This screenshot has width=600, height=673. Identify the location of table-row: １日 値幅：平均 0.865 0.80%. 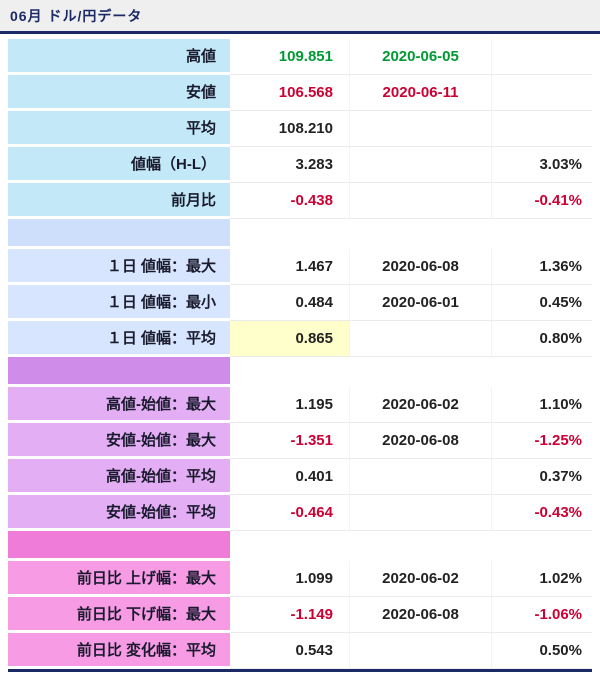
(300, 339).